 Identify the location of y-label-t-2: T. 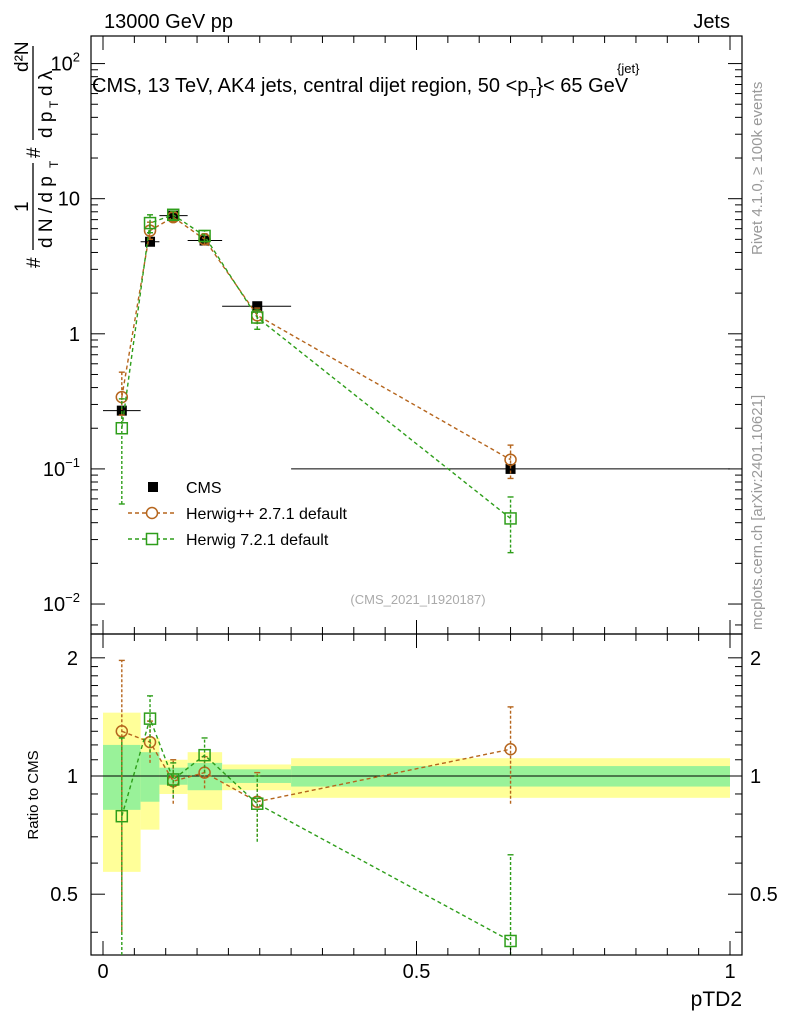
(54, 104).